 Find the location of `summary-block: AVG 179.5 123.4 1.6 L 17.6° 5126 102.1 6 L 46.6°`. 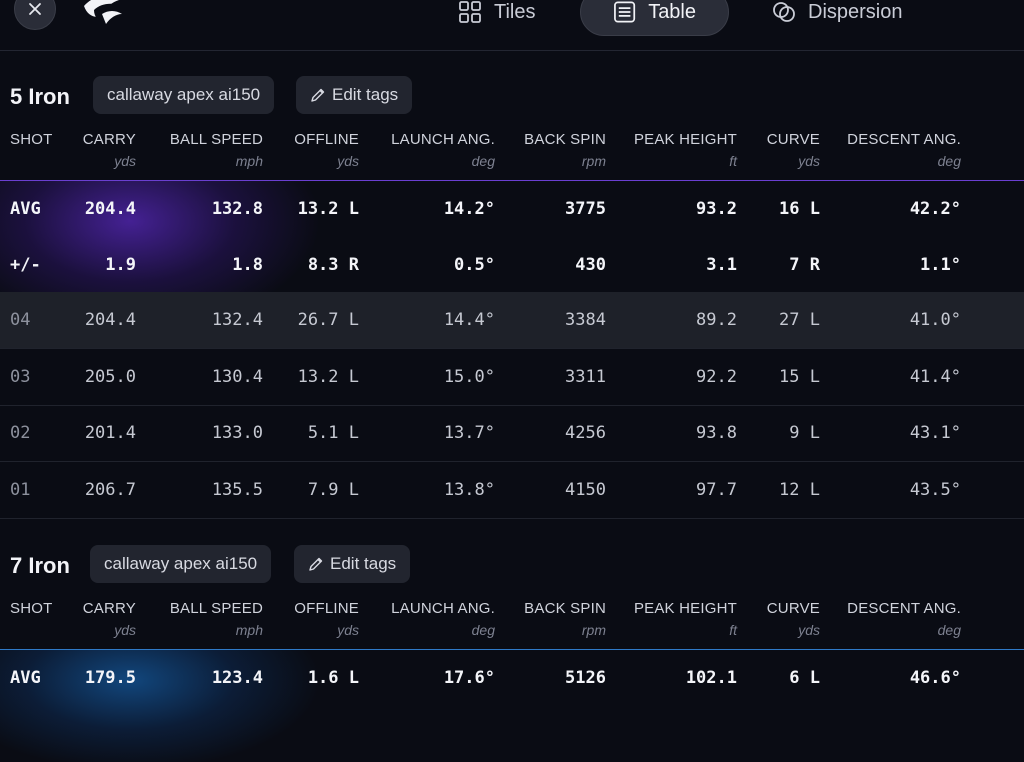

summary-block: AVG 179.5 123.4 1.6 L 17.6° 5126 102.1 6 L 46.6° is located at coordinates (512, 705).